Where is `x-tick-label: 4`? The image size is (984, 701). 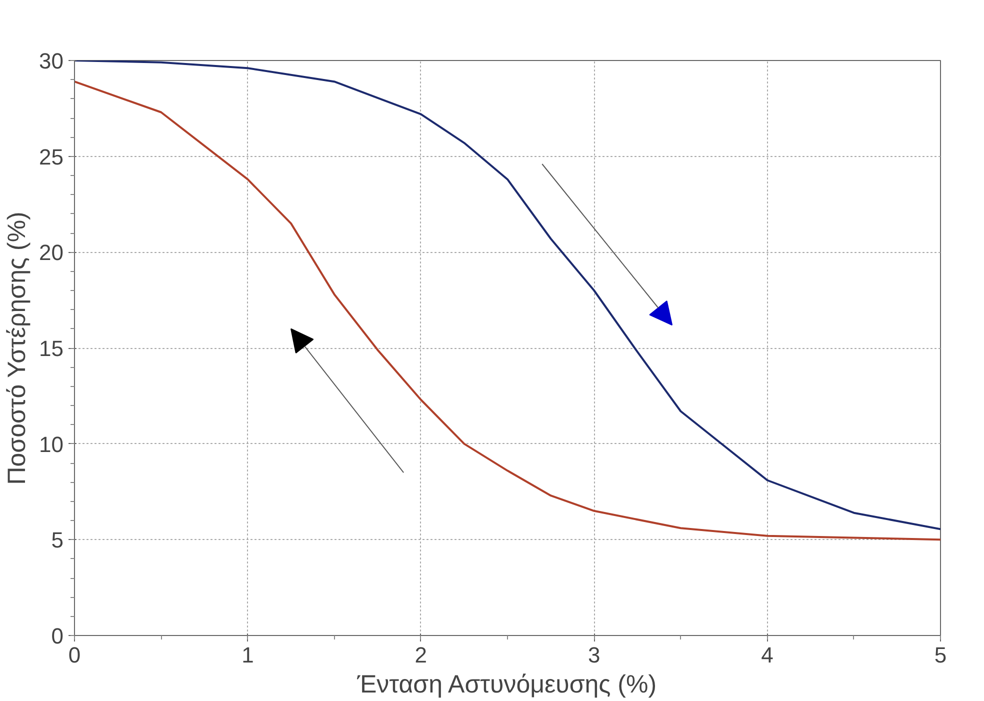 x-tick-label: 4 is located at coordinates (767, 655).